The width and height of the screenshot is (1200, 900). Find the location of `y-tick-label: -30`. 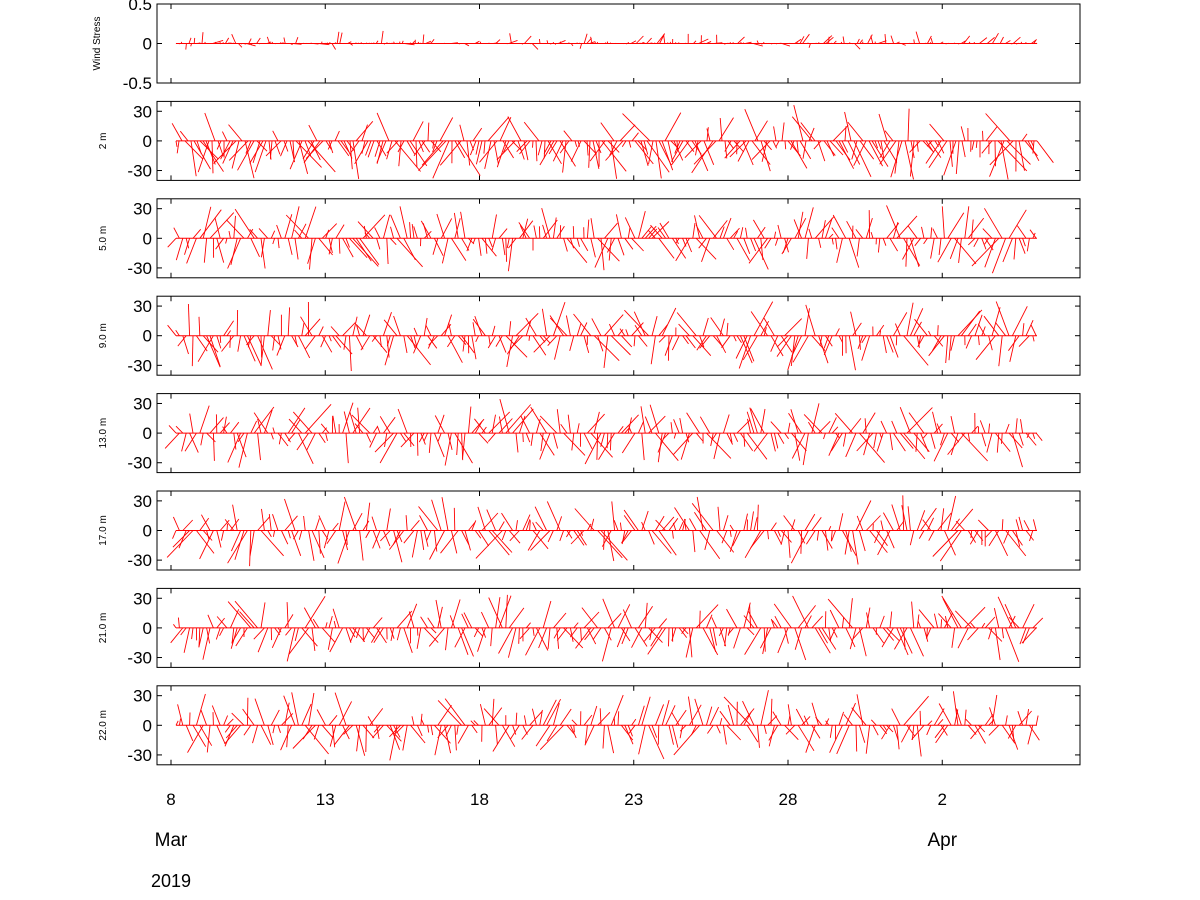

y-tick-label: -30 is located at coordinates (139, 755).